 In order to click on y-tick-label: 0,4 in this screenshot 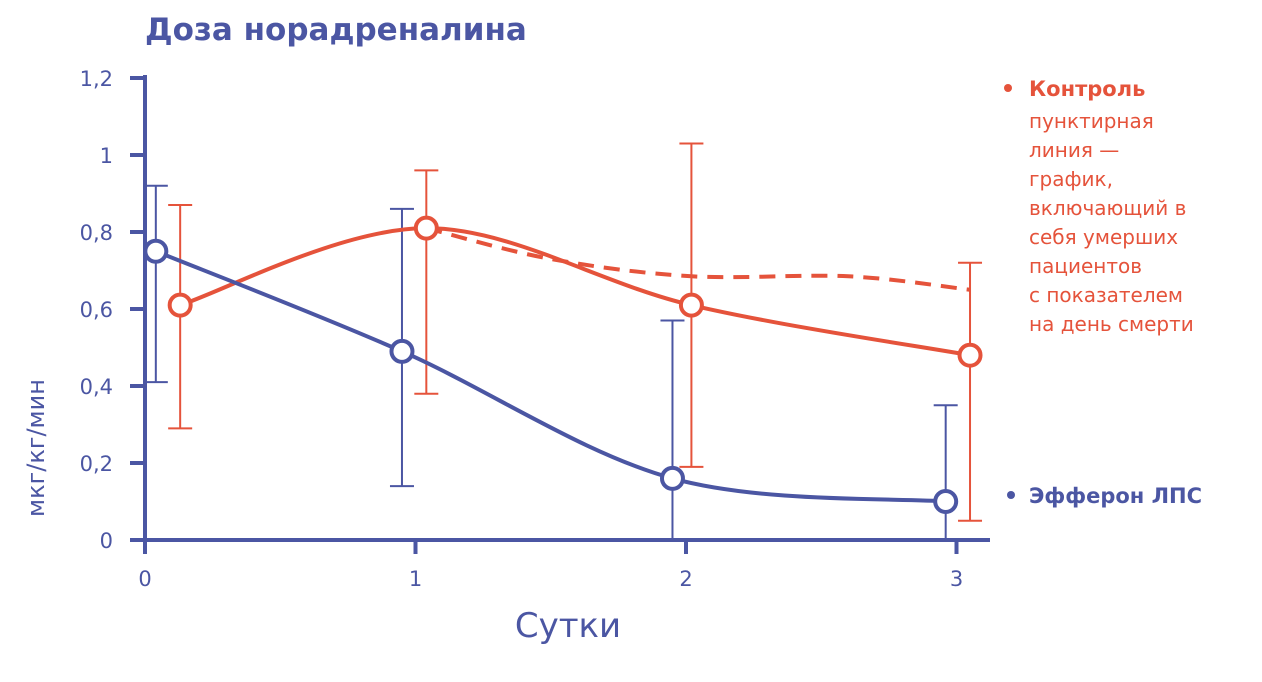, I will do `click(96, 387)`.